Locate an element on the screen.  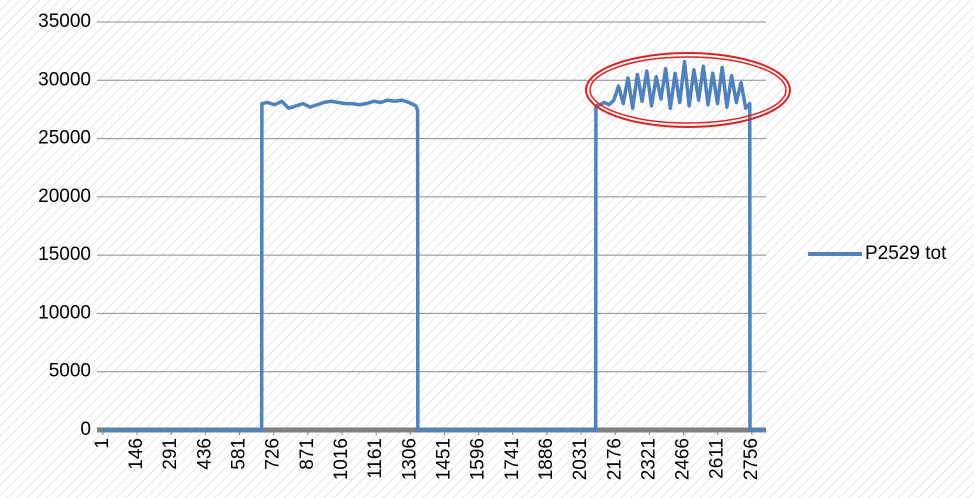
y-tick-label: 15000 is located at coordinates (64, 254).